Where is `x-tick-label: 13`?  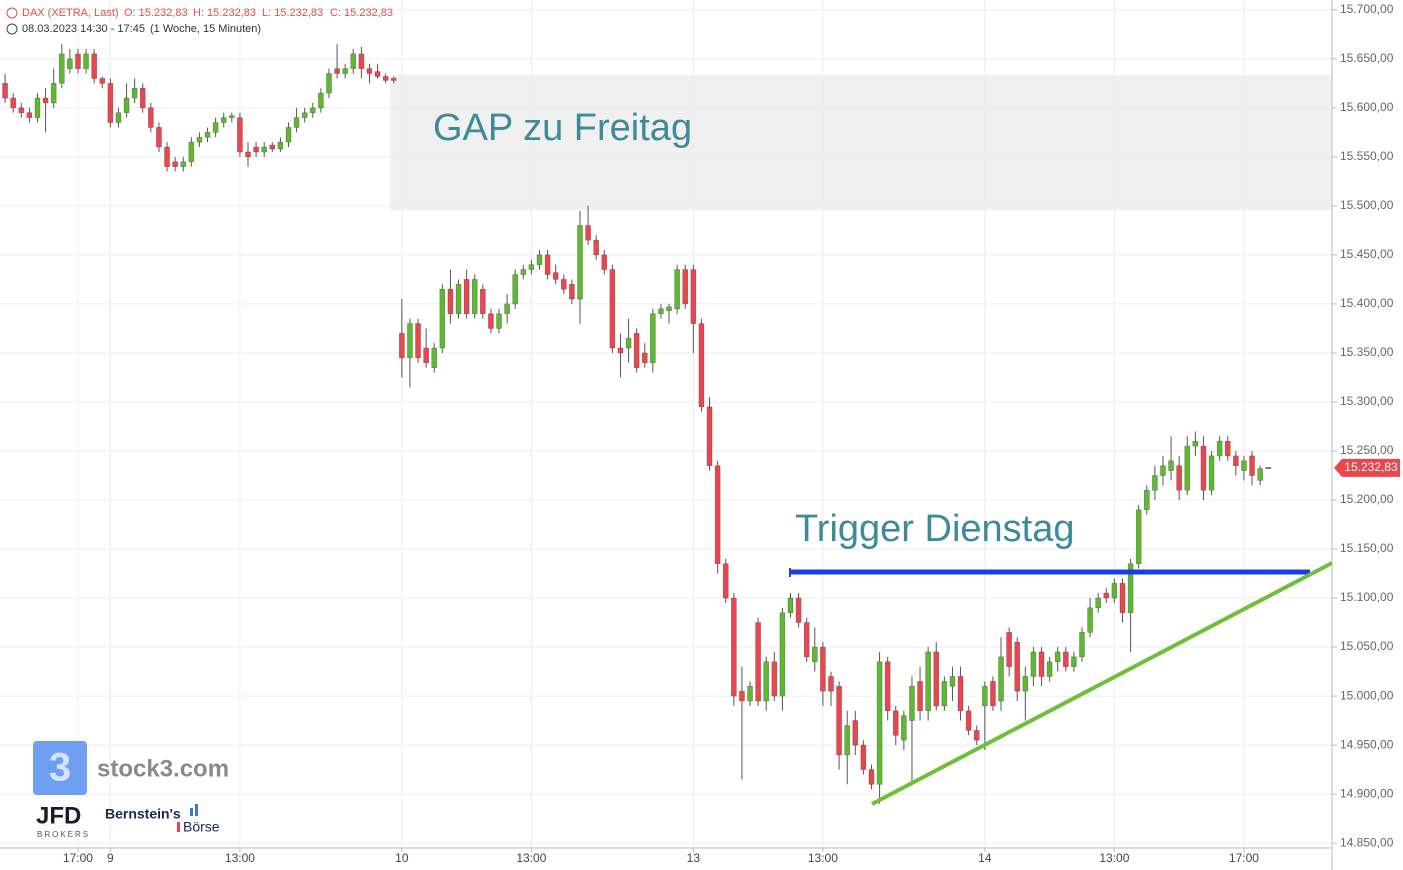 x-tick-label: 13 is located at coordinates (694, 858).